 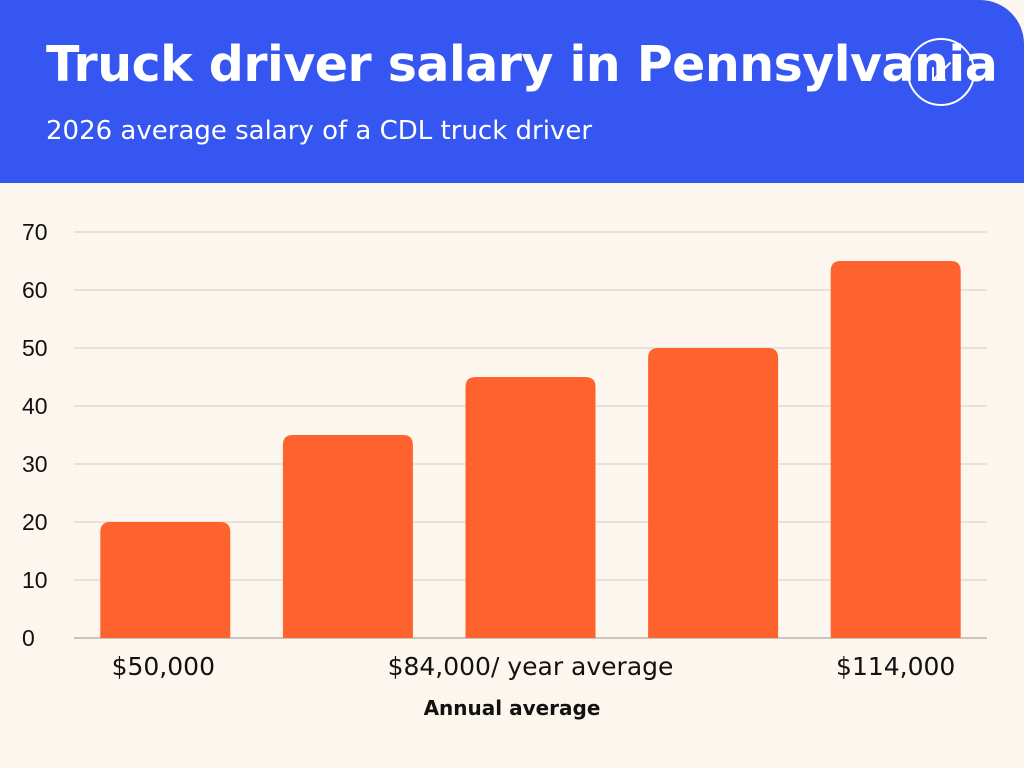 What do you see at coordinates (35, 406) in the screenshot?
I see `y-tick-label: 40` at bounding box center [35, 406].